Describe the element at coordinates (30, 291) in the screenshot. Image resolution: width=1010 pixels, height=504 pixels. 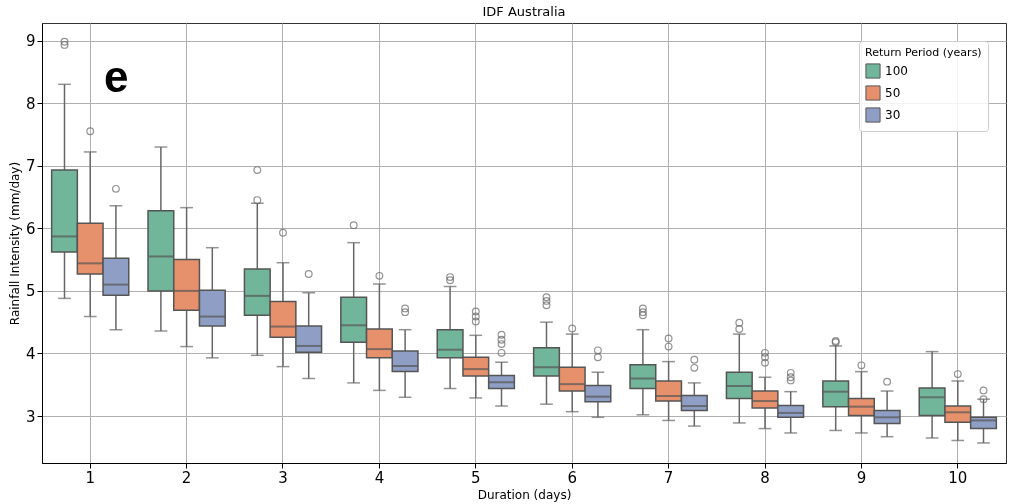
I see `y-tick-label: 5` at that location.